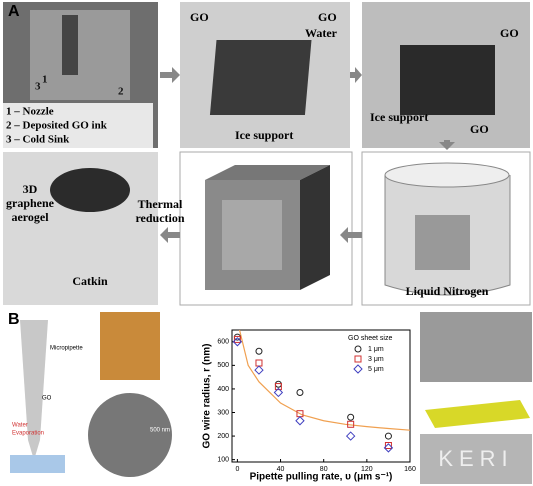 This screenshot has width=533, height=486. What do you see at coordinates (70, 45) in the screenshot?
I see `nozzle` at bounding box center [70, 45].